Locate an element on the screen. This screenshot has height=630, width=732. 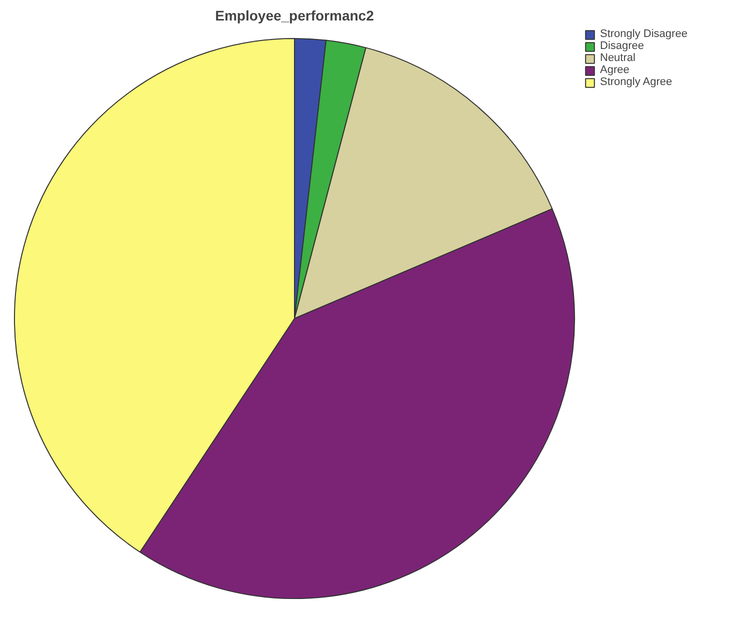
legend-label: Strongly Agree is located at coordinates (636, 82).